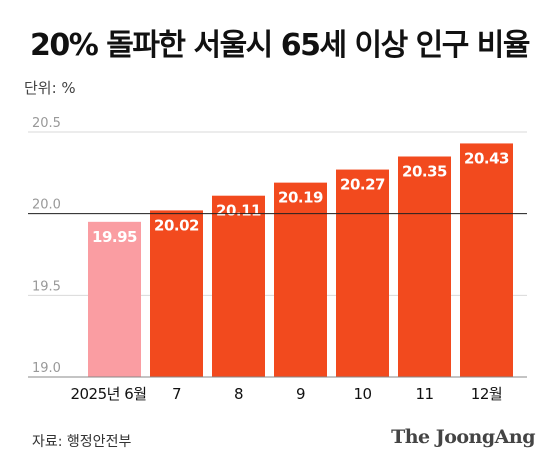 This screenshot has width=559, height=467. What do you see at coordinates (463, 437) in the screenshot?
I see `publisher-logo: The JoongAng` at bounding box center [463, 437].